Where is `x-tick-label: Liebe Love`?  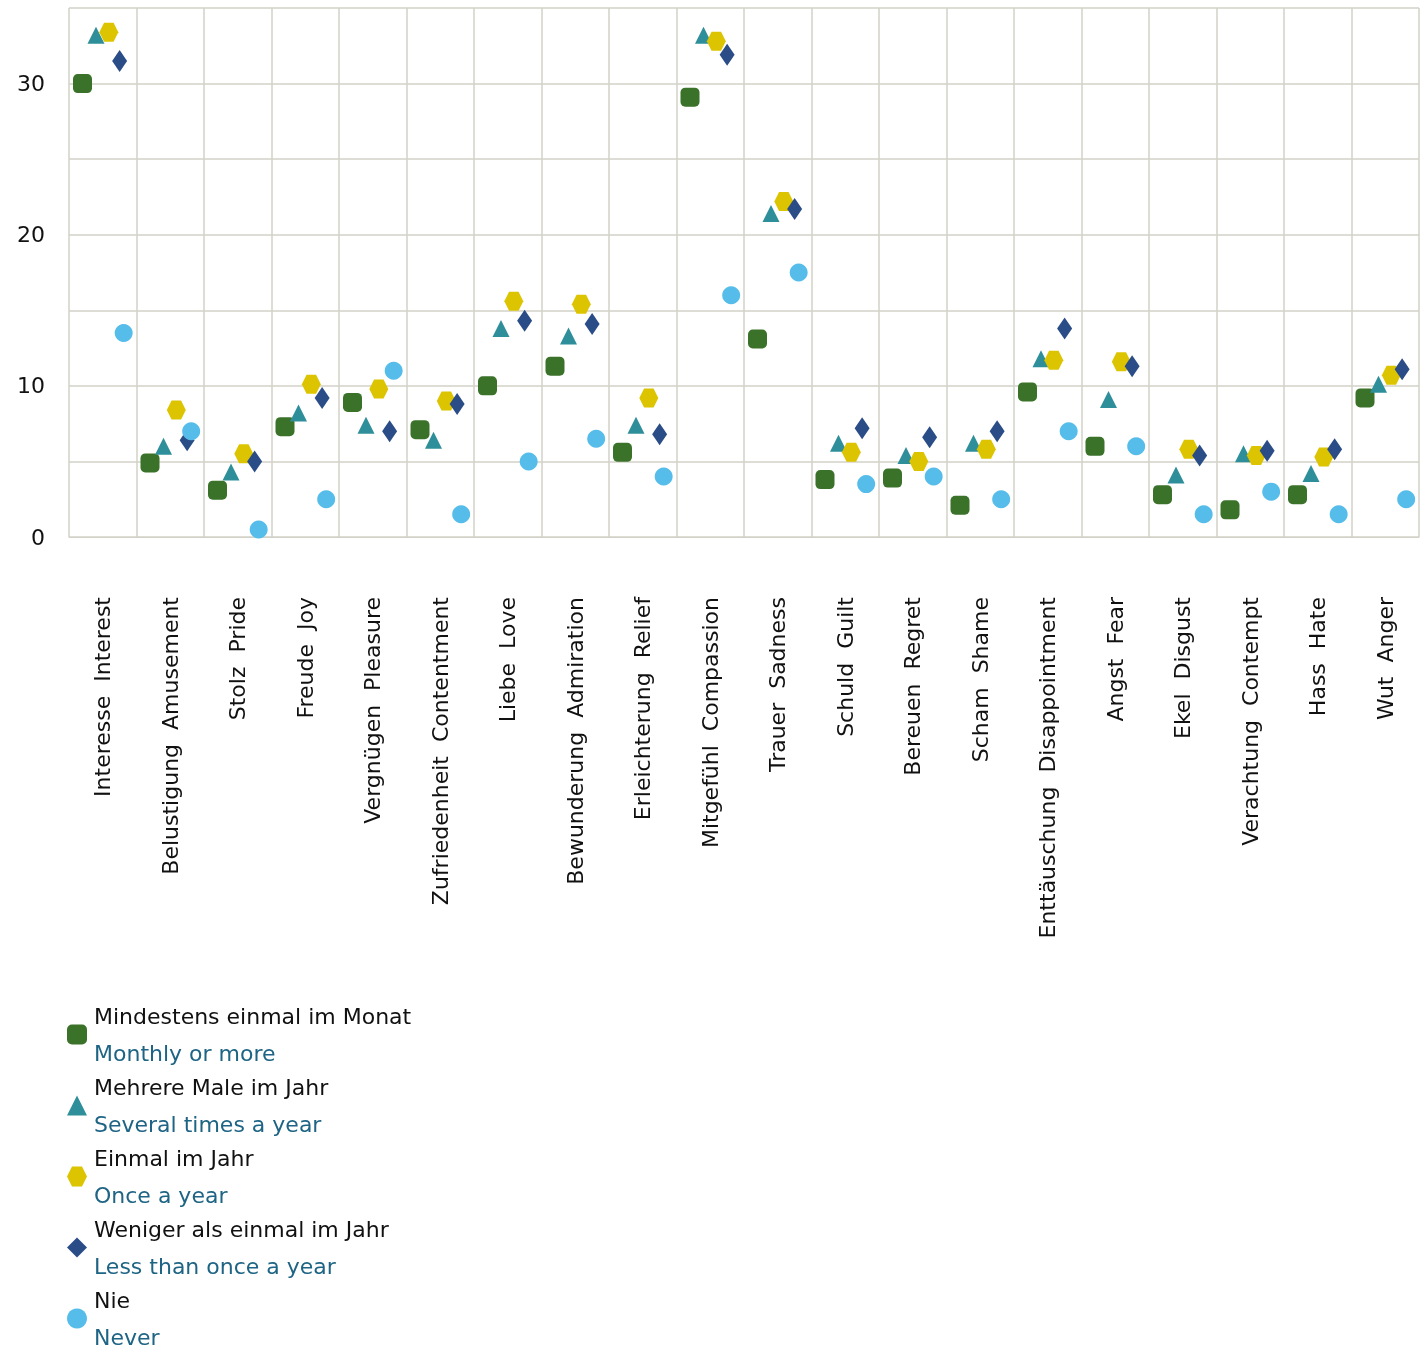
x-tick-label: Liebe Love is located at coordinates (508, 660).